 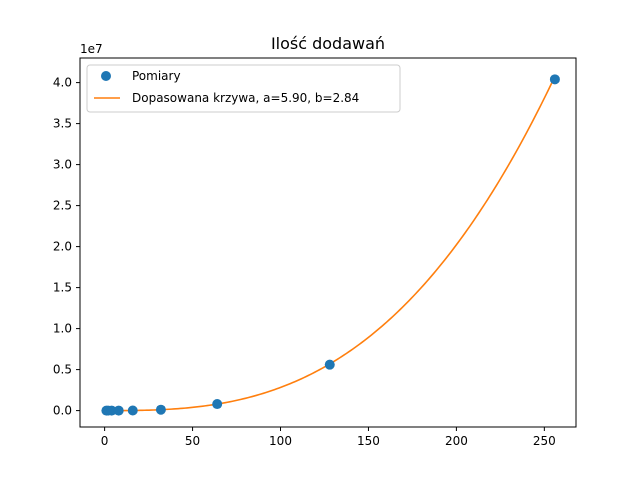 What do you see at coordinates (105, 441) in the screenshot?
I see `x-tick-label: 0` at bounding box center [105, 441].